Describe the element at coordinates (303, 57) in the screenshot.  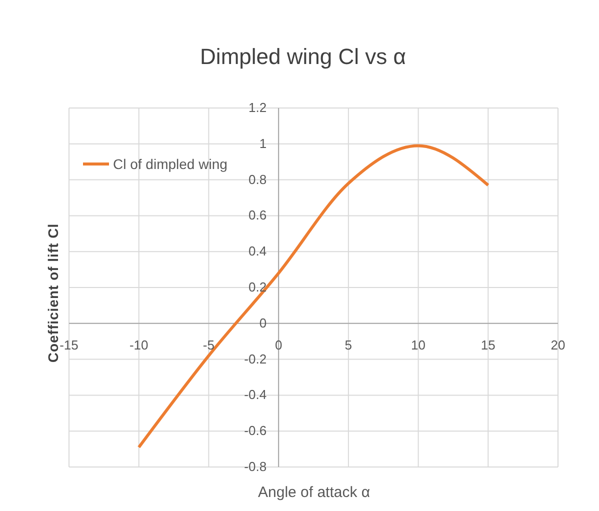
I see `chart-title: Dimpled wing Cl vs α` at that location.